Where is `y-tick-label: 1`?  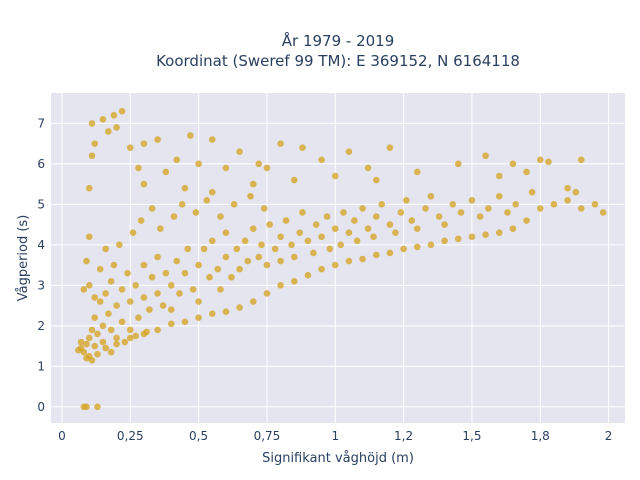 y-tick-label: 1 is located at coordinates (41, 366).